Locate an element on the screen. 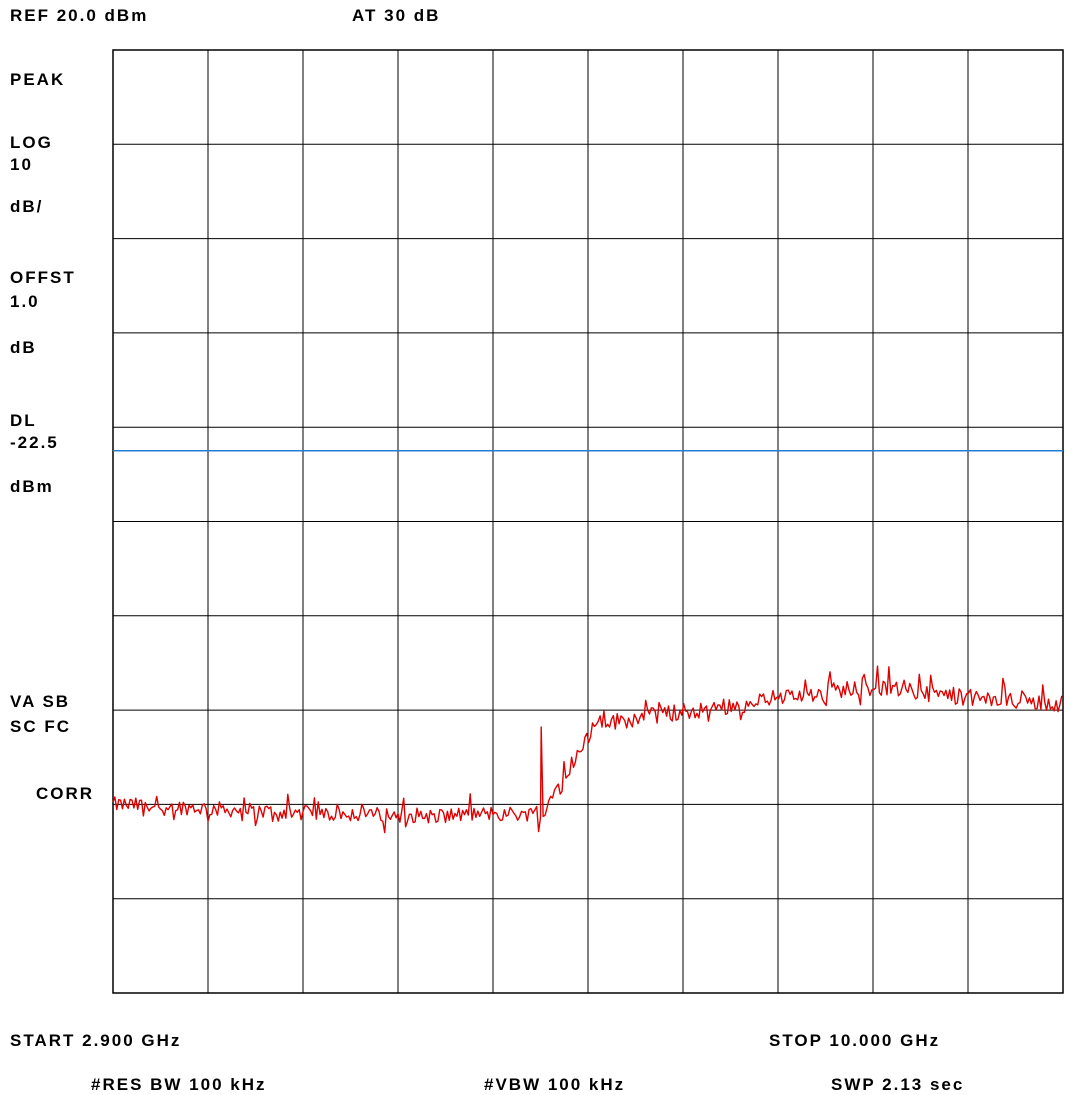 This screenshot has width=1074, height=1095. display-line-unit-label: dBm is located at coordinates (32, 486).